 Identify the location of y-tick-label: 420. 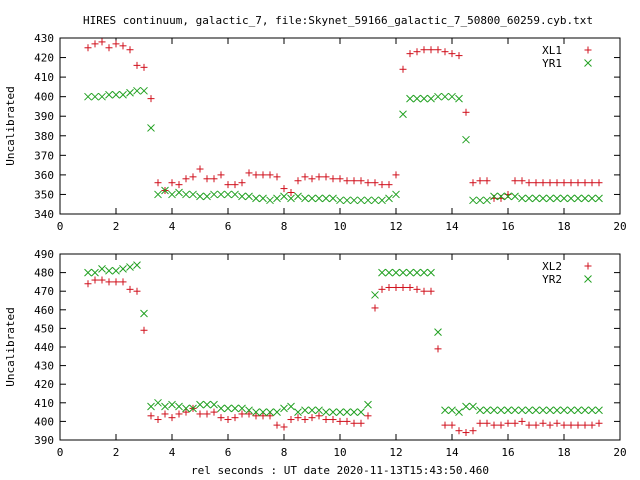
(44, 58).